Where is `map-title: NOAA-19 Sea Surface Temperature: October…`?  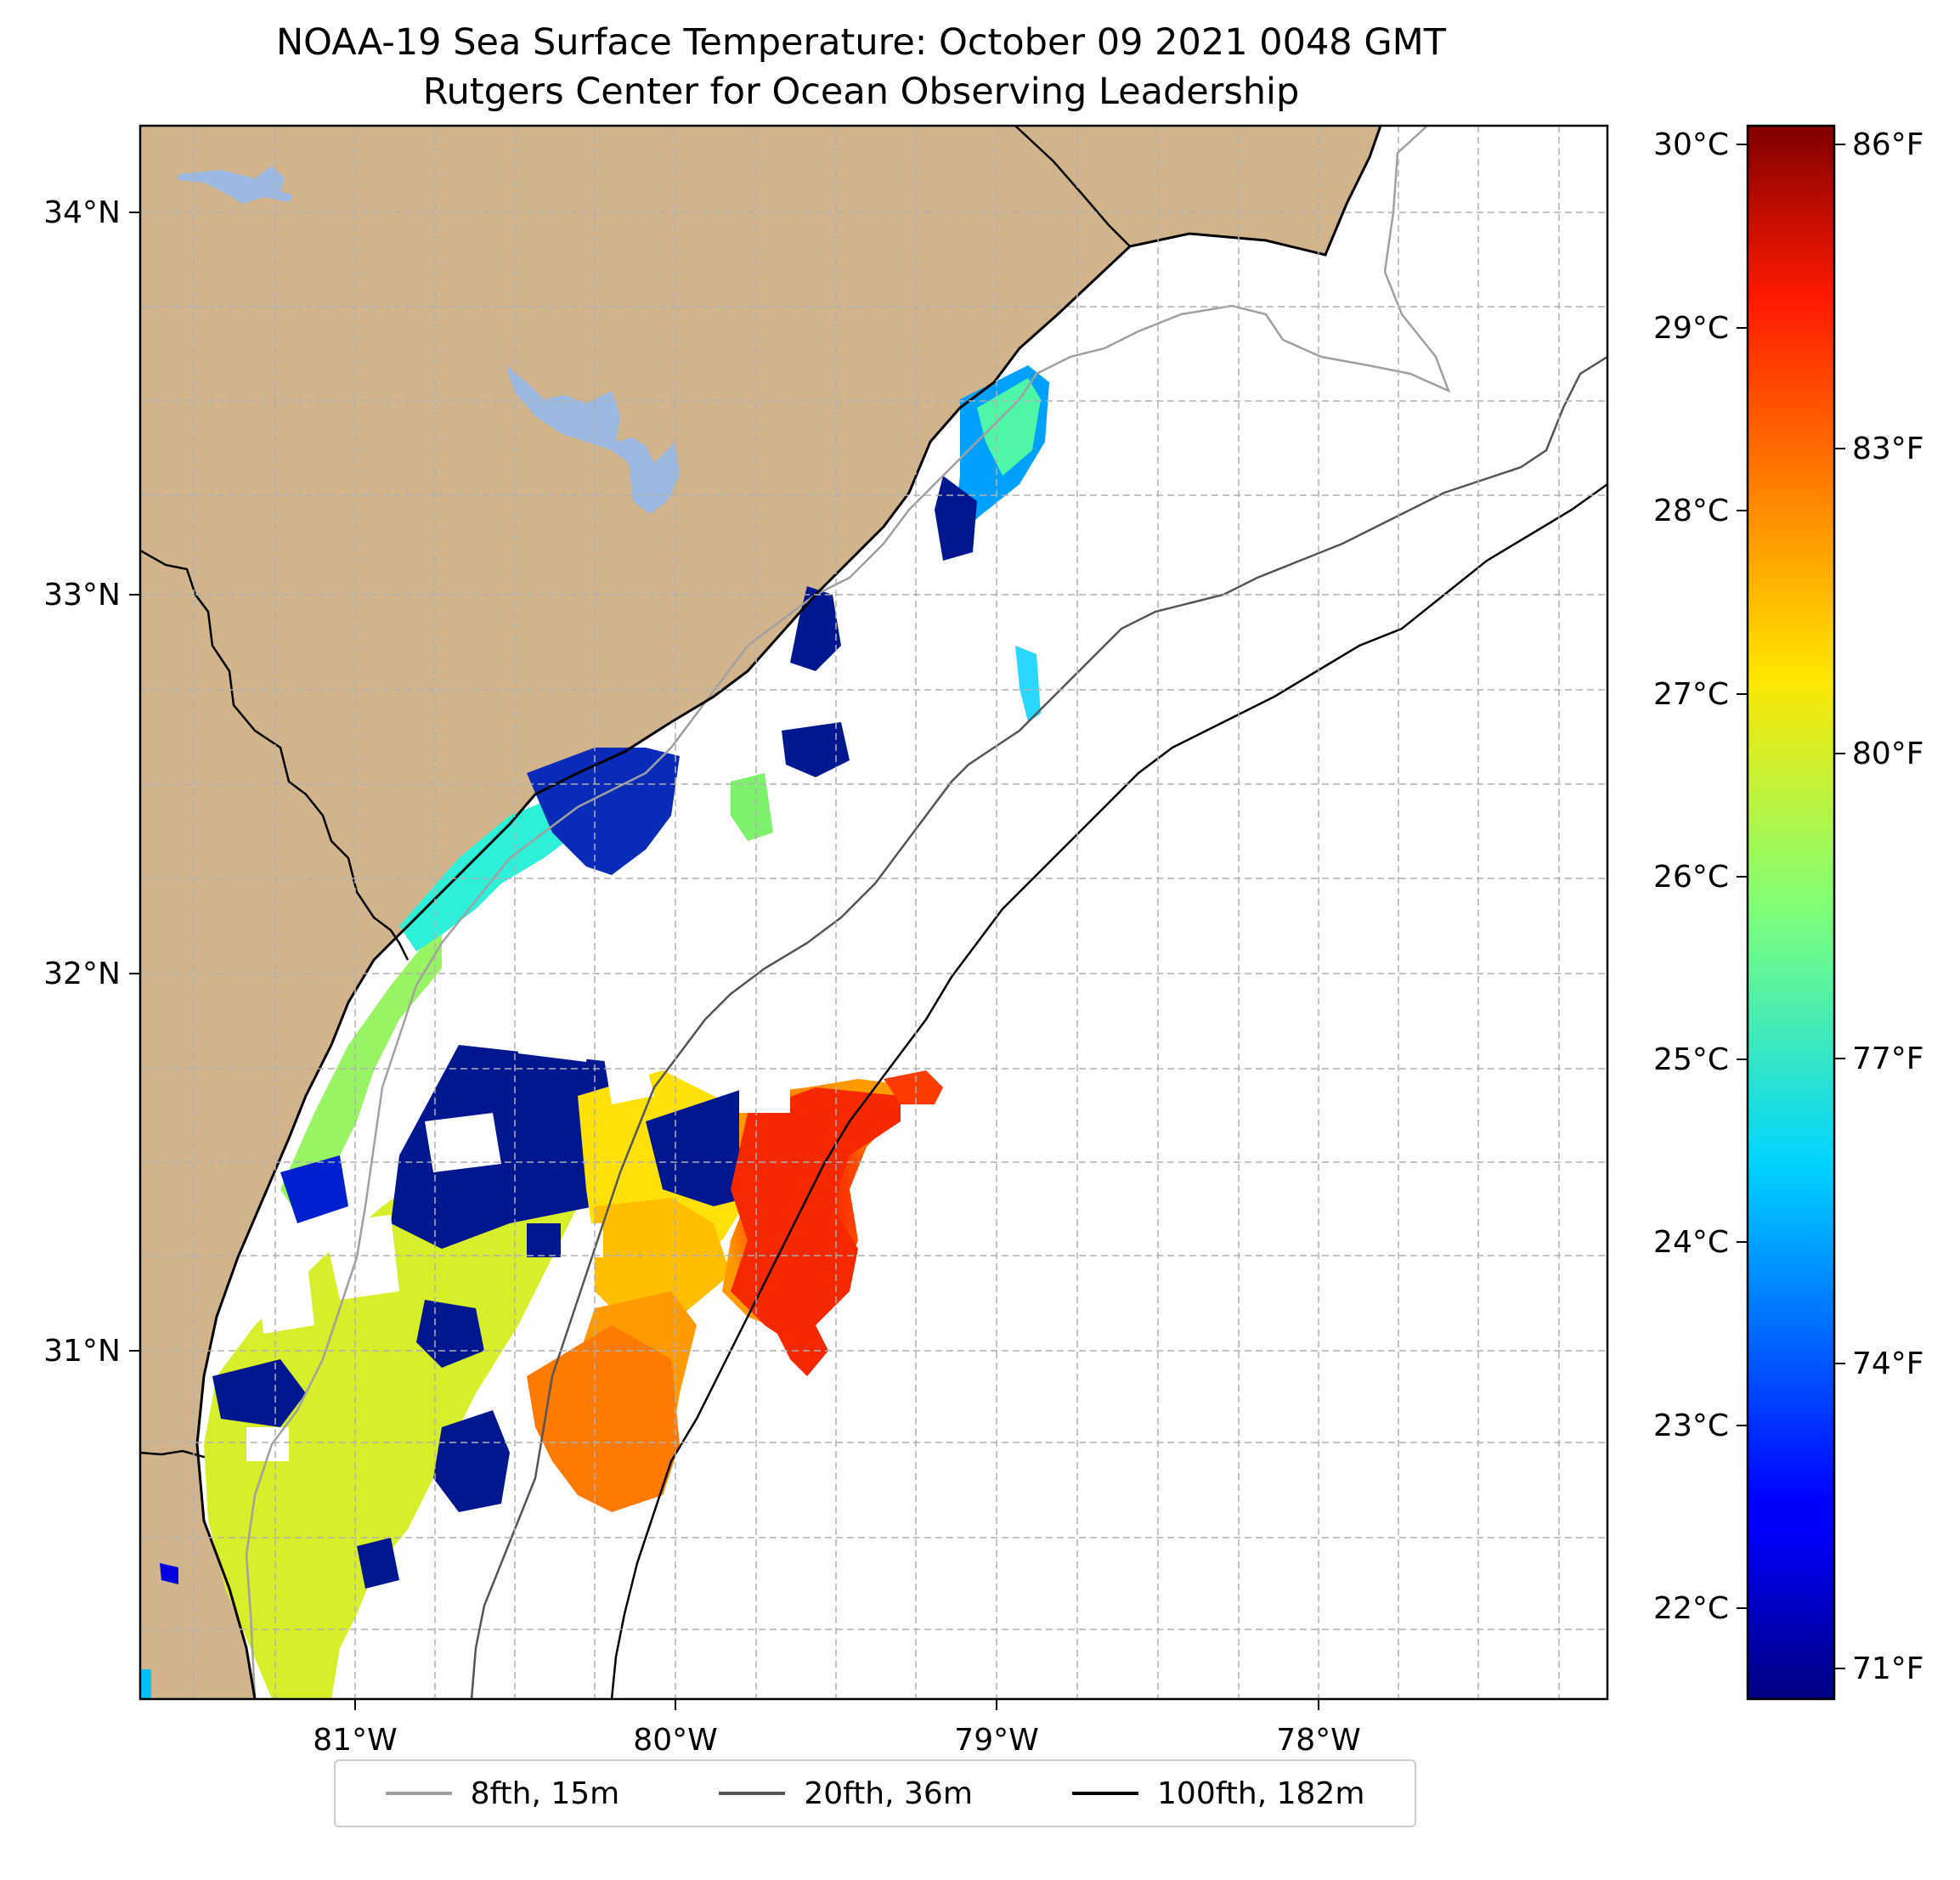 map-title: NOAA-19 Sea Surface Temperature: October… is located at coordinates (861, 42).